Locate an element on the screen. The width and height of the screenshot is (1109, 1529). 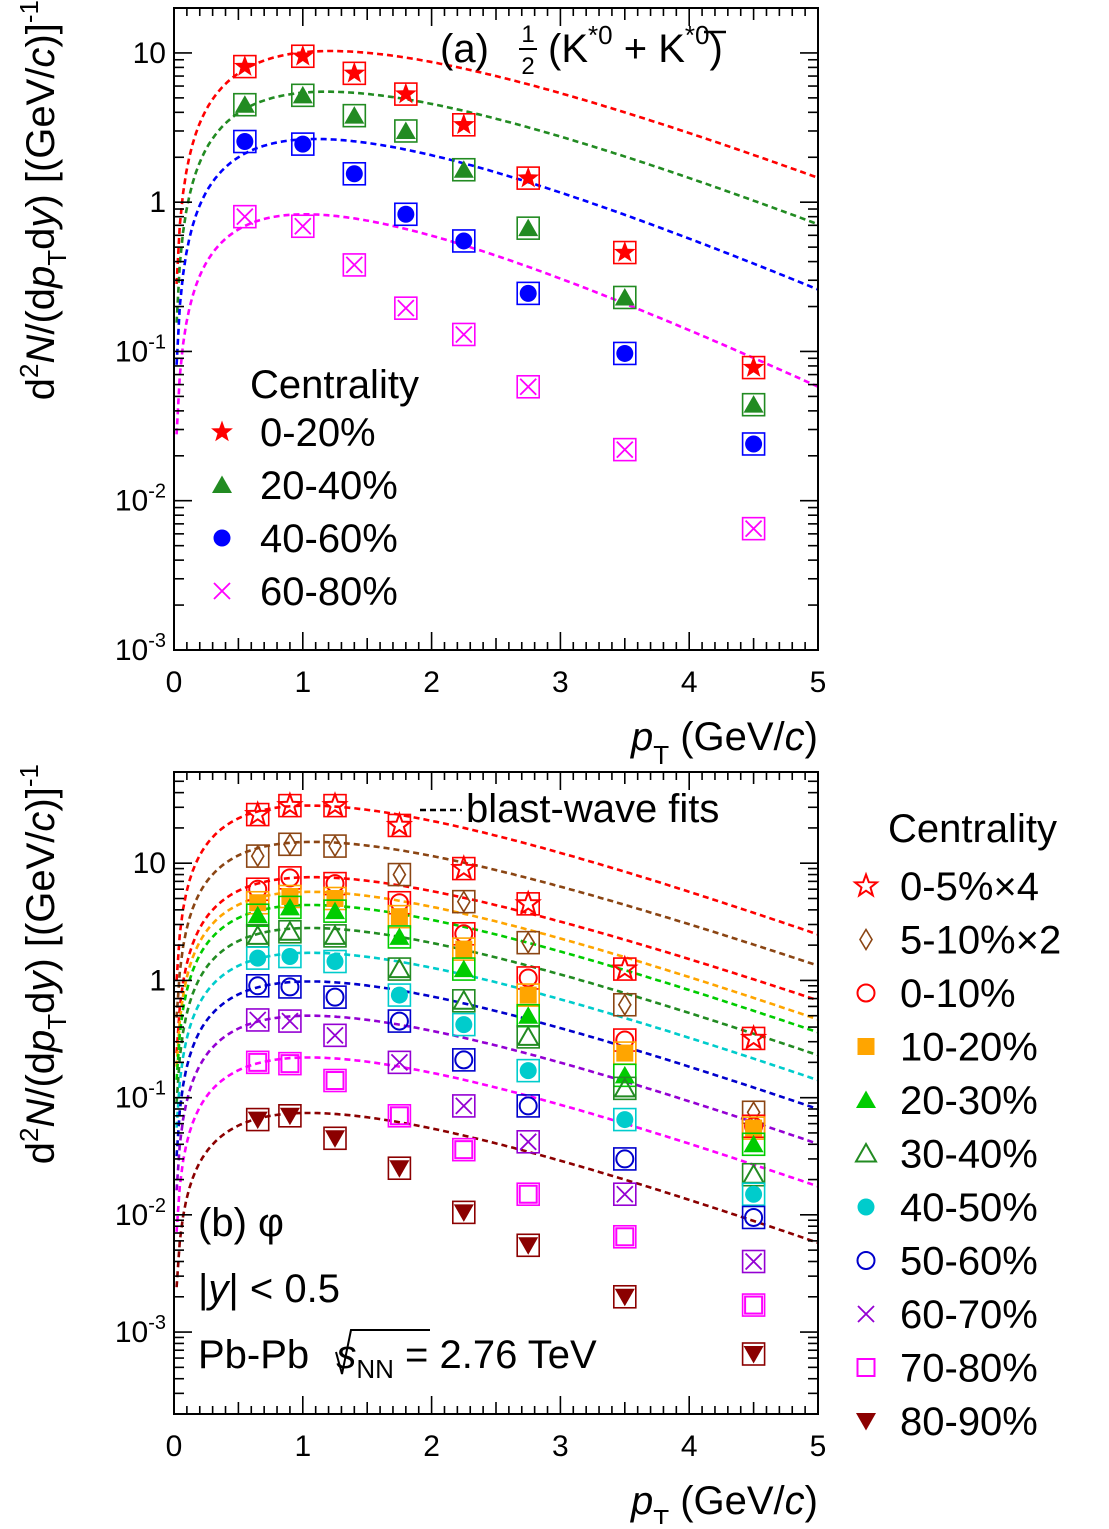
ylabel-post: ) [(GeV/ is located at coordinates (41, 901).